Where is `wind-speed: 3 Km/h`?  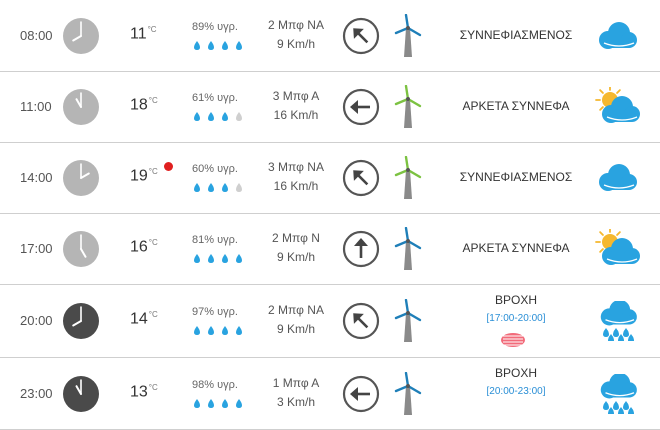
wind-speed: 3 Km/h is located at coordinates (295, 401).